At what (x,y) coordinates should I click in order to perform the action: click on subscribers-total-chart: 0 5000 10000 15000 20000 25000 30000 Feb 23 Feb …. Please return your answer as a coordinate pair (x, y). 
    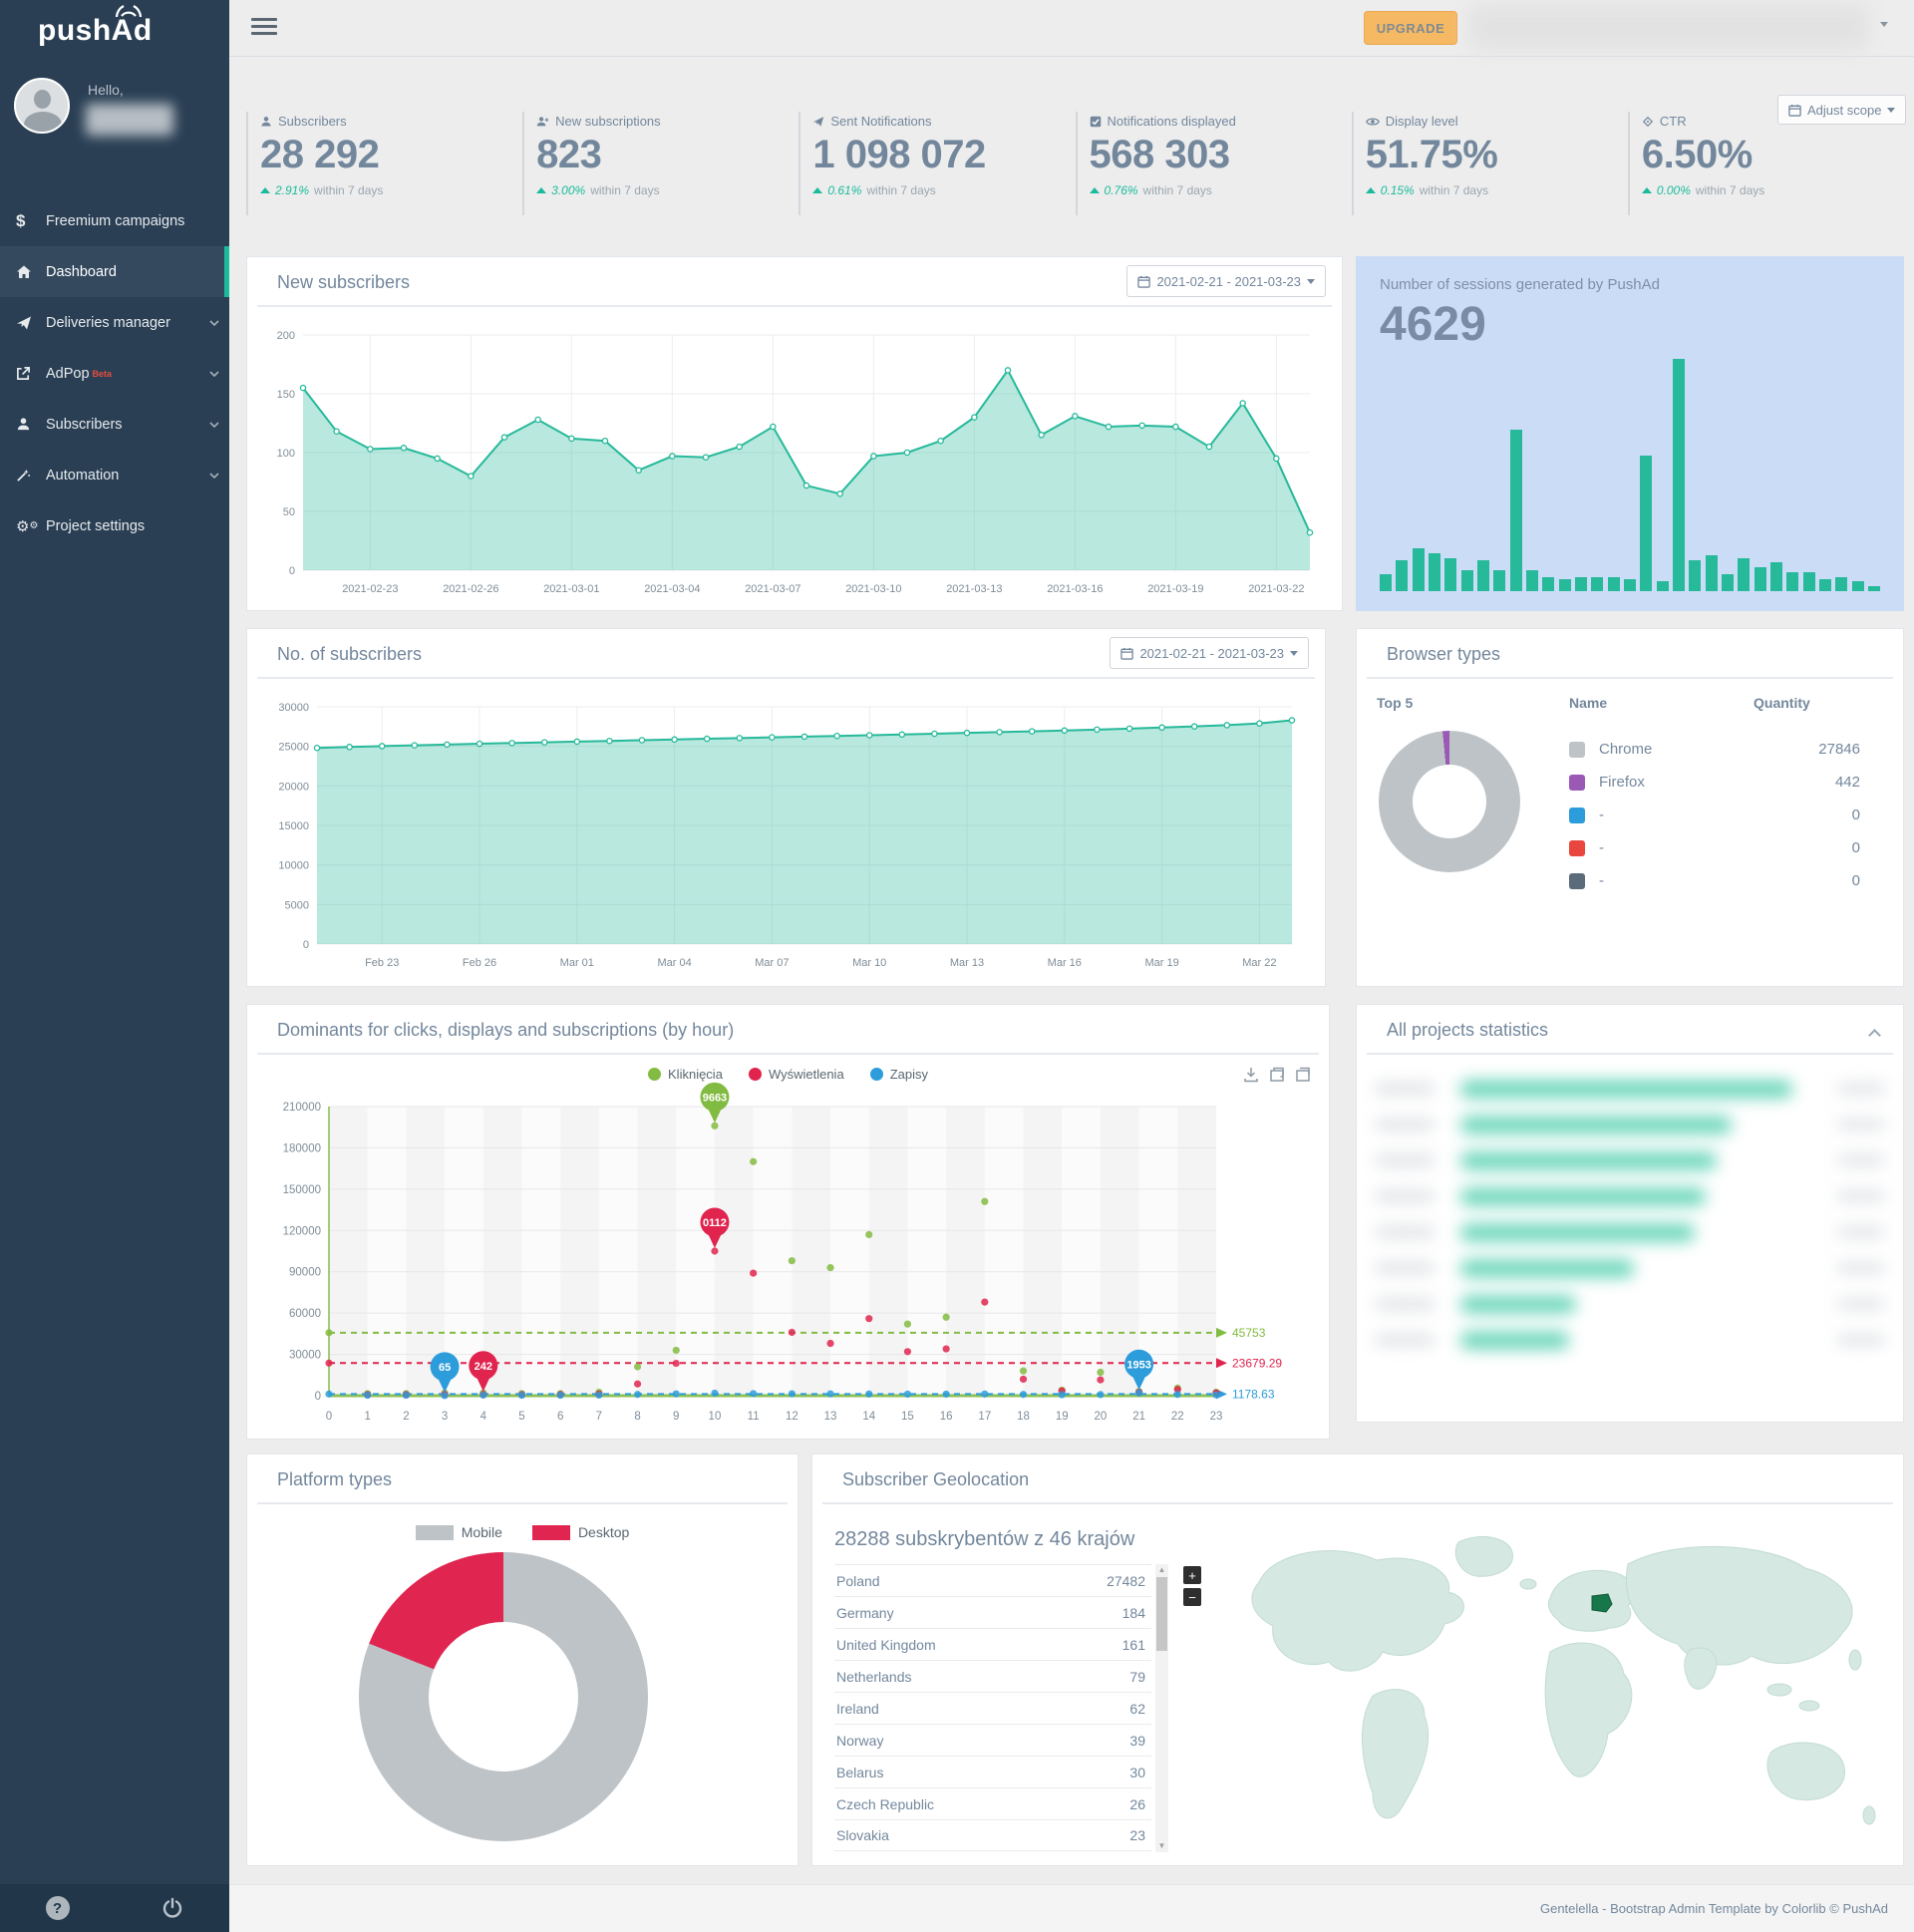
    Looking at the image, I should click on (785, 837).